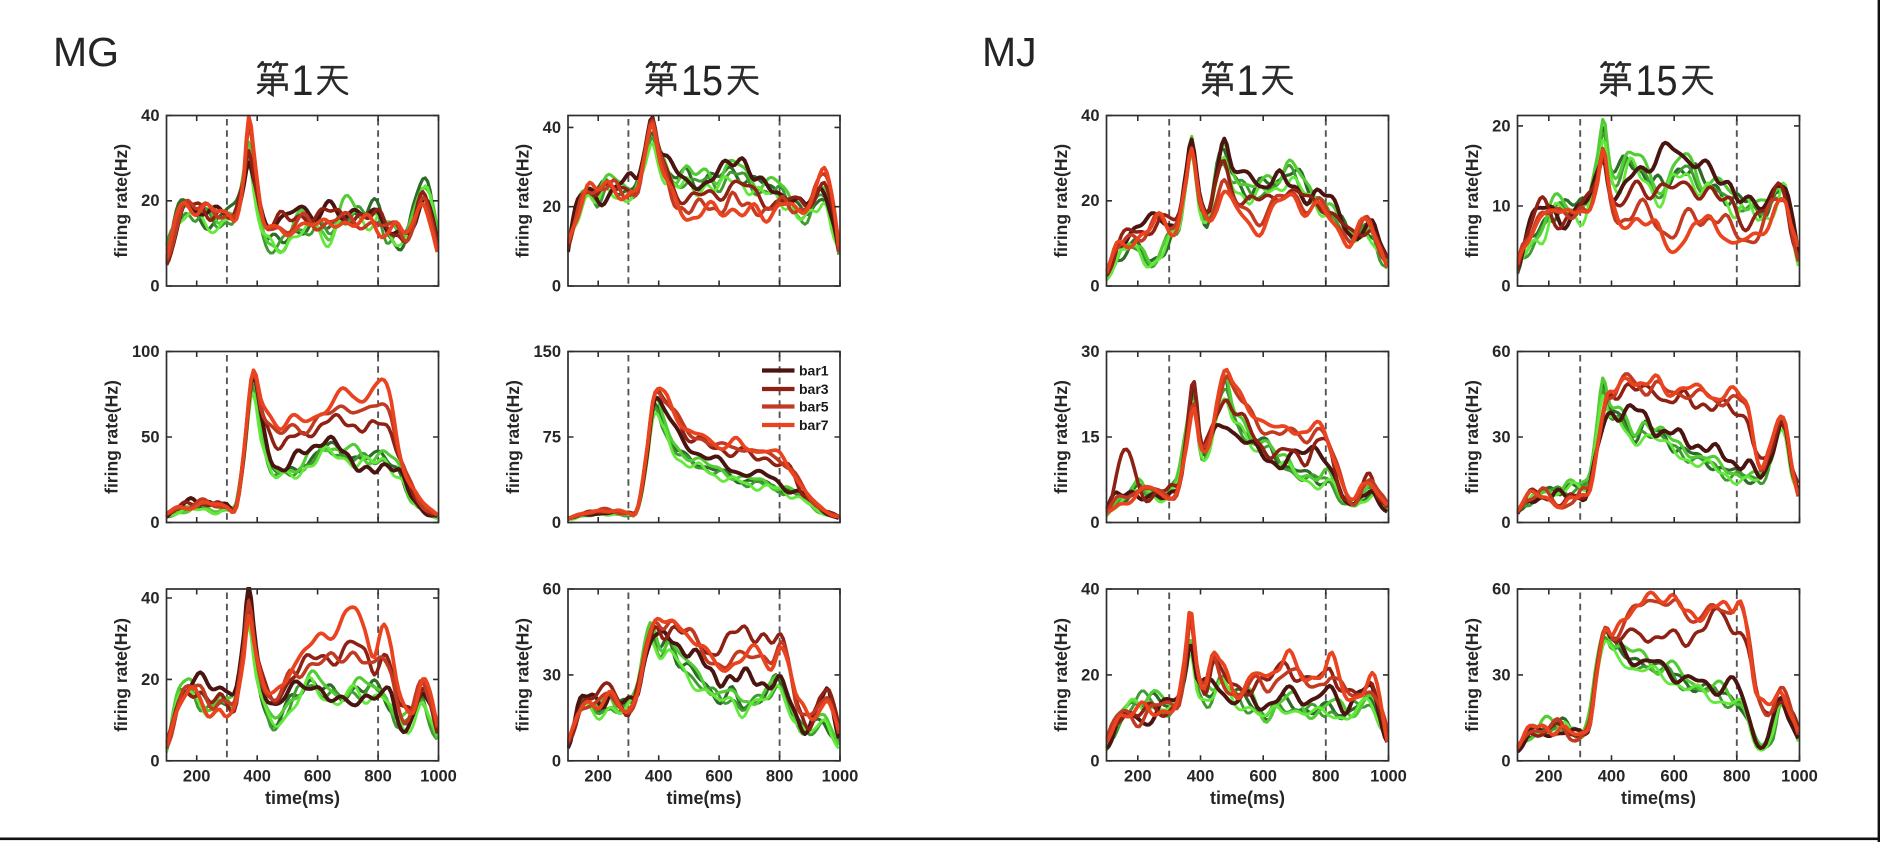 The width and height of the screenshot is (1880, 847). Describe the element at coordinates (146, 352) in the screenshot. I see `svg-text: 100` at that location.